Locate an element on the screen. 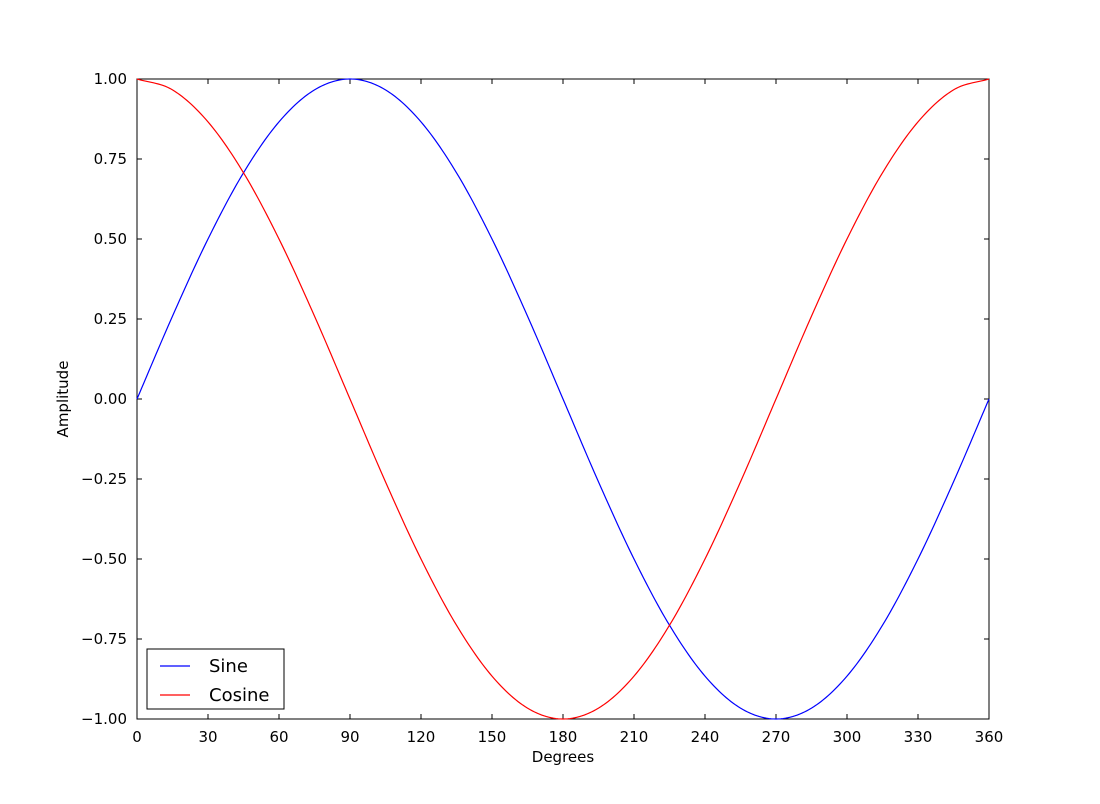 This screenshot has height=804, width=1100. x-tick-label: 210 is located at coordinates (634, 737).